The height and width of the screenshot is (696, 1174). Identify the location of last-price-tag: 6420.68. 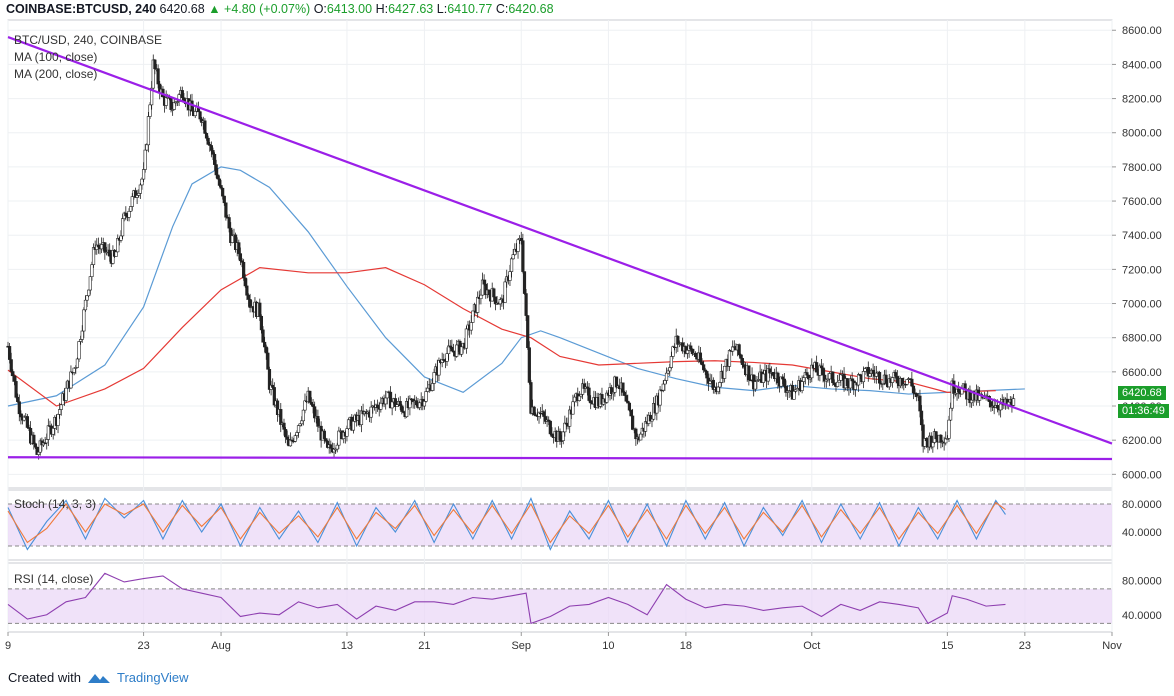
(1142, 393).